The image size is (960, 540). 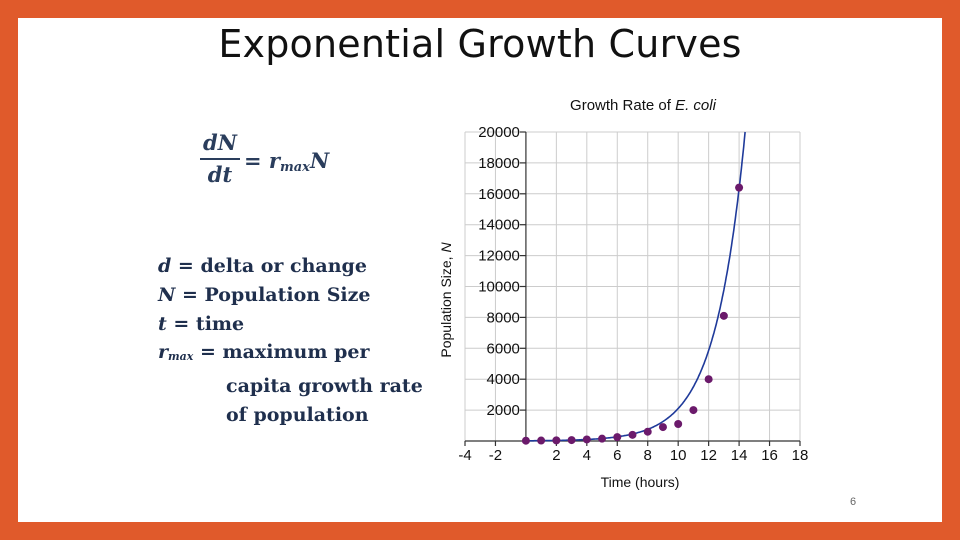 I want to click on definition-rmax-cont-2: of population, so click(x=290, y=415).